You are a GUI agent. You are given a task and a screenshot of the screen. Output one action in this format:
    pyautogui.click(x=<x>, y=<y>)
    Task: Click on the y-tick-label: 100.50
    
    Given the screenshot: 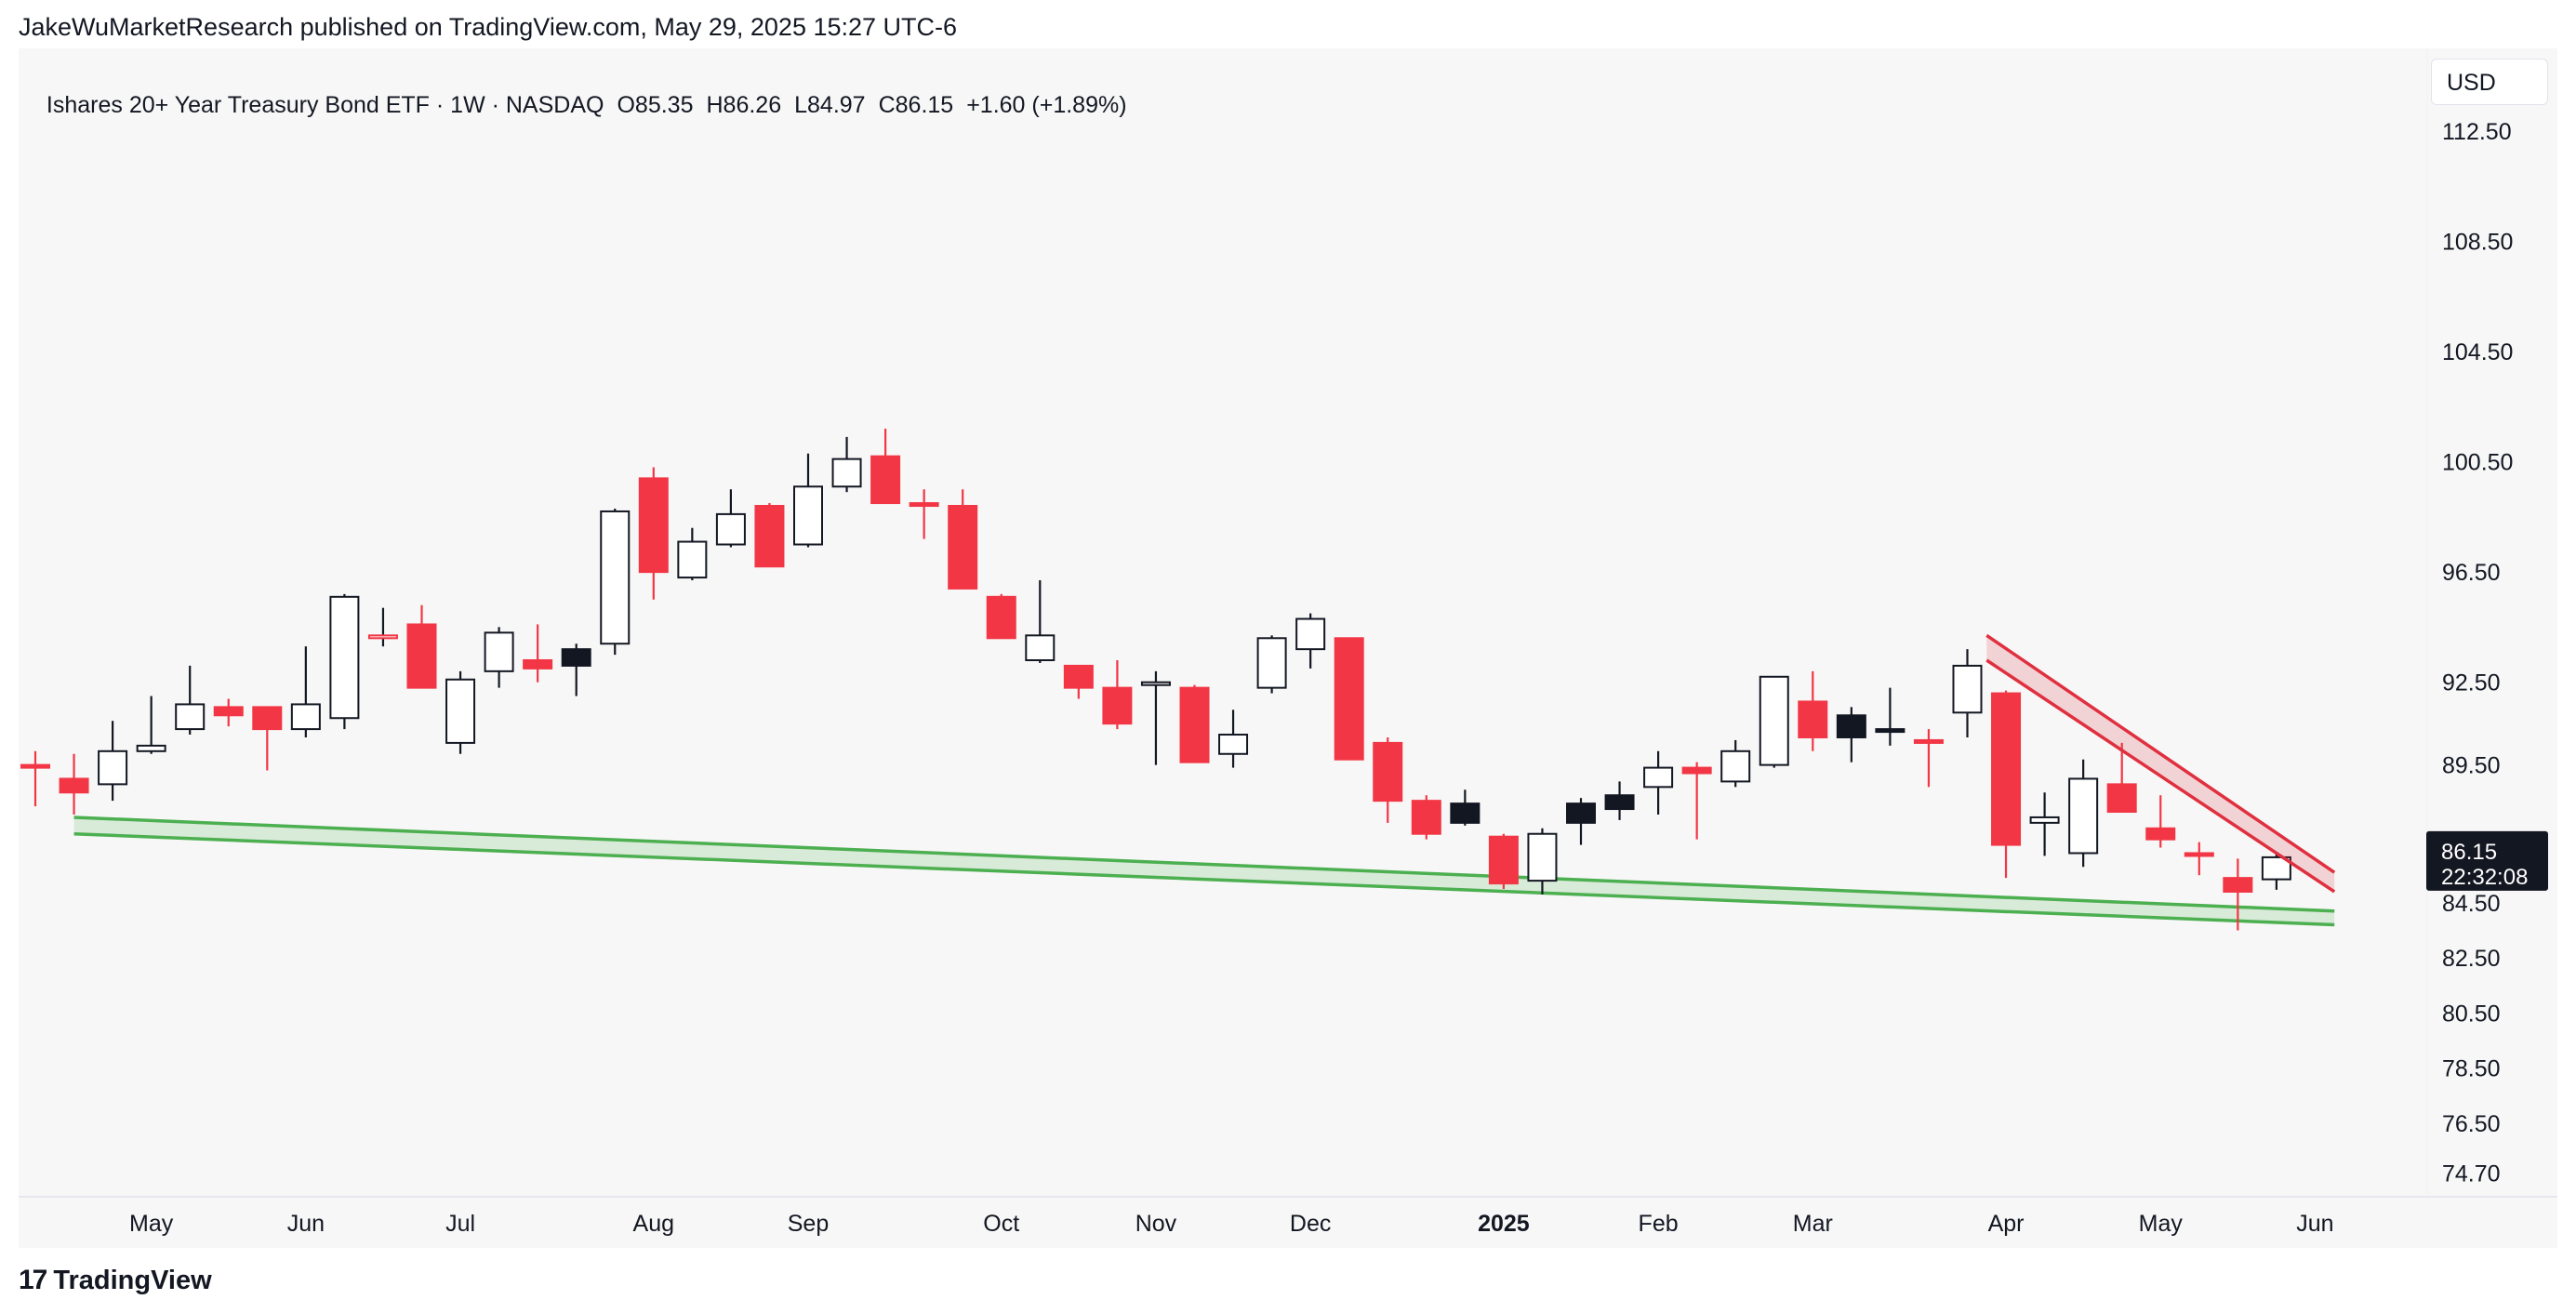 What is the action you would take?
    pyautogui.click(x=2477, y=463)
    